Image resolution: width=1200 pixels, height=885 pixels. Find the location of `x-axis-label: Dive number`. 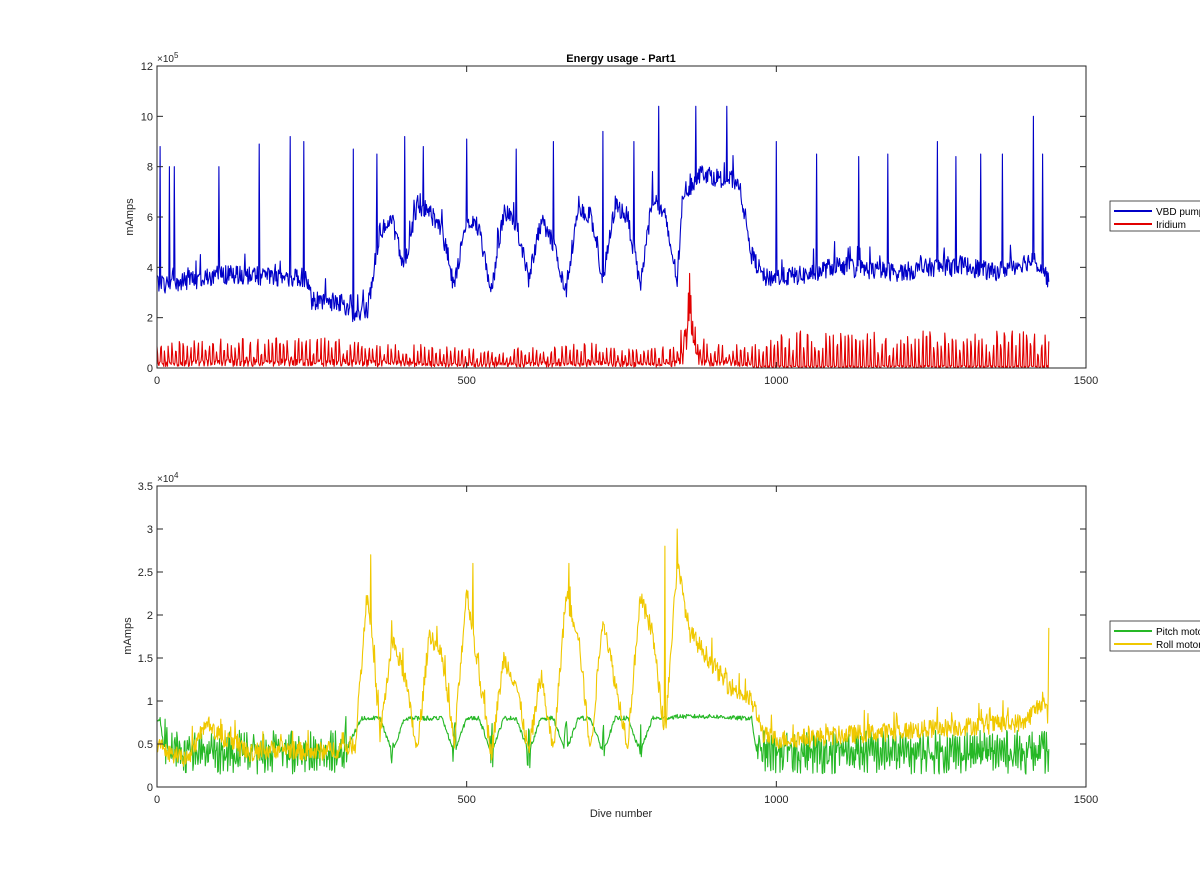

x-axis-label: Dive number is located at coordinates (621, 814).